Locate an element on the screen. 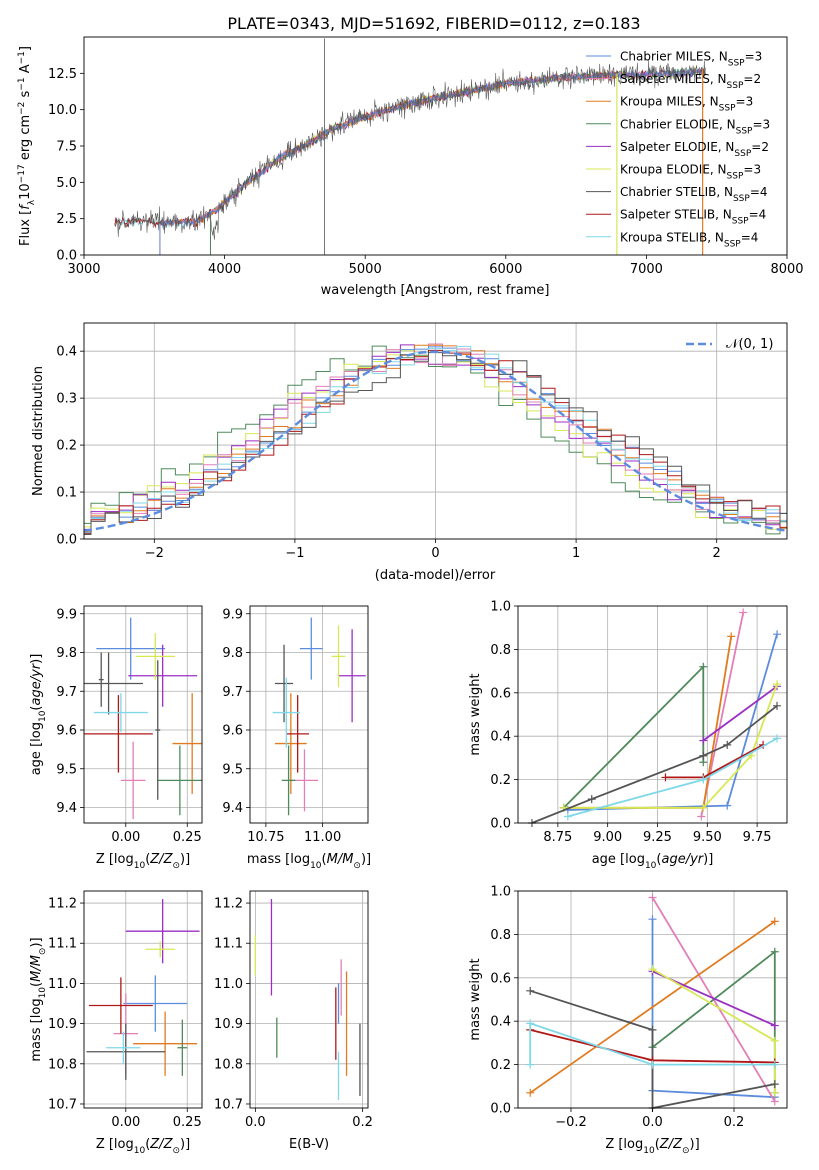 The image size is (819, 1170). y-tick-label: 7.5 is located at coordinates (66, 147).